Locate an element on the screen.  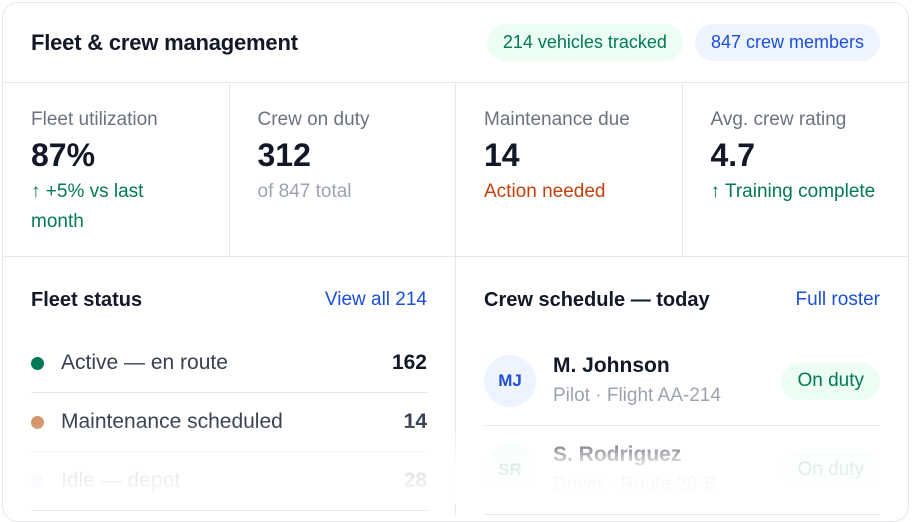
header-badges: 214 vehicles tracked 847 crew members is located at coordinates (683, 42).